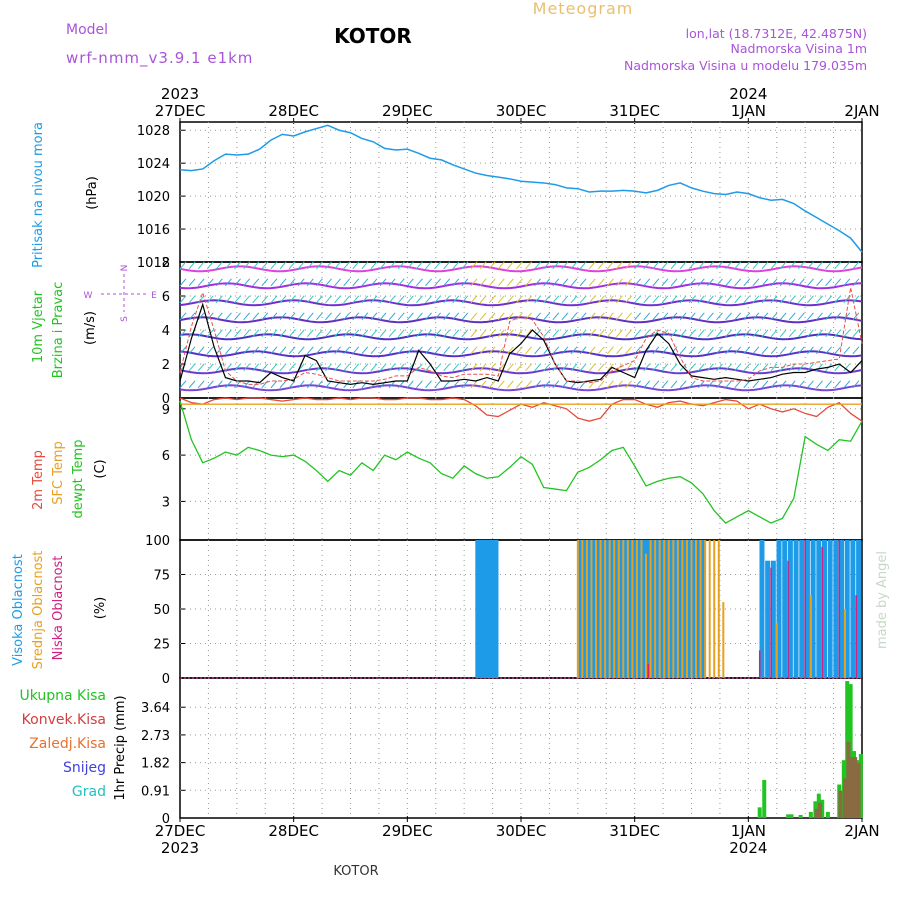  What do you see at coordinates (500, 197) in the screenshot?
I see `pressure-panel: 1028 1024 1020 1016 1012` at bounding box center [500, 197].